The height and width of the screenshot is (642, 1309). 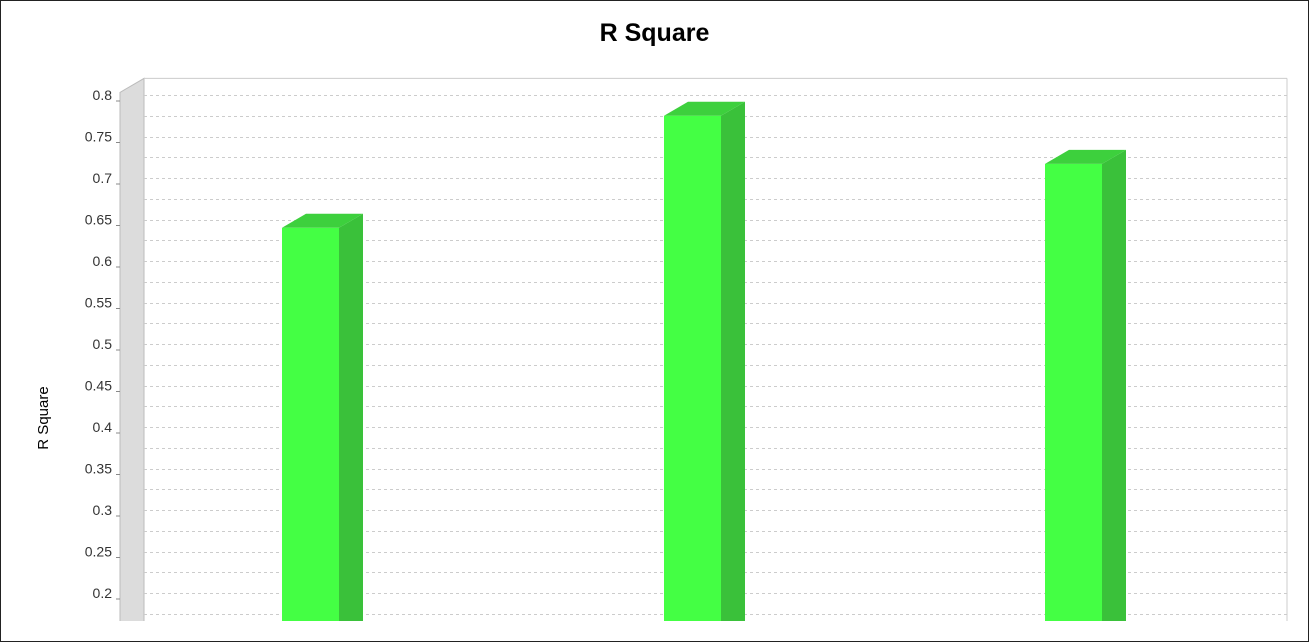 What do you see at coordinates (98, 303) in the screenshot?
I see `y-tick-label: 0.55` at bounding box center [98, 303].